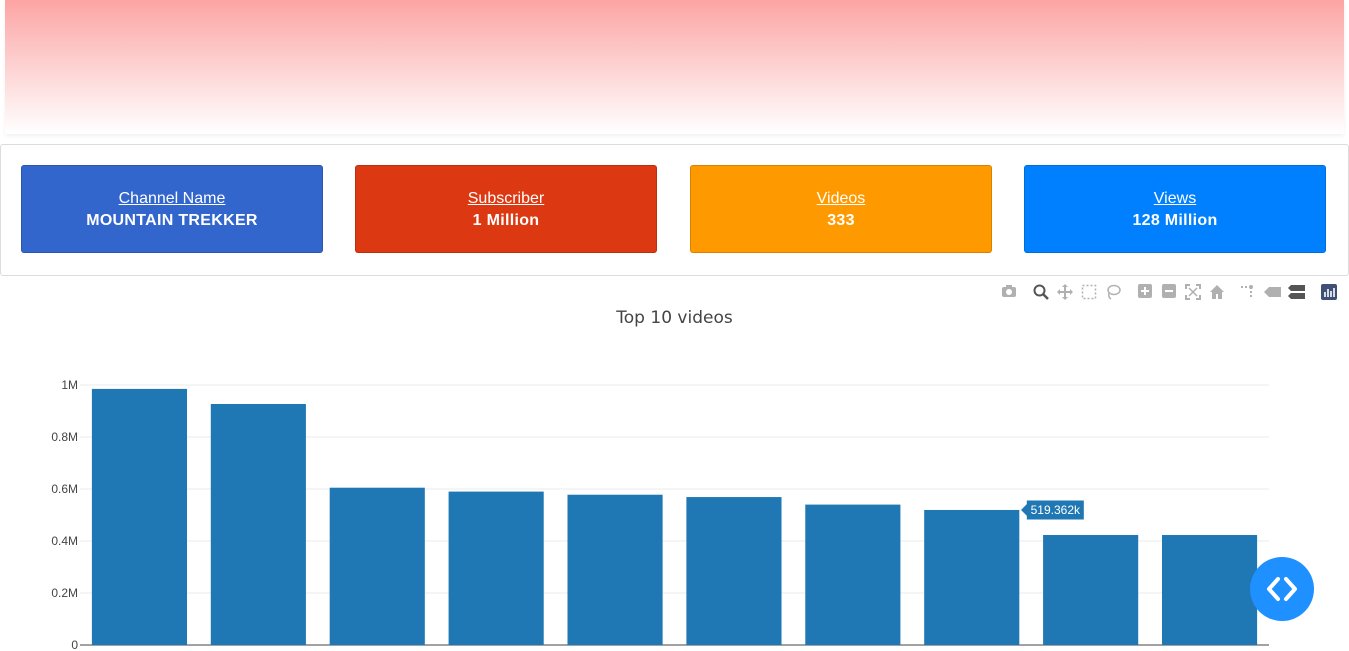 The image size is (1349, 651). Describe the element at coordinates (172, 209) in the screenshot. I see `channel-name-card: Channel Name MOUNTAIN TREKKER` at that location.